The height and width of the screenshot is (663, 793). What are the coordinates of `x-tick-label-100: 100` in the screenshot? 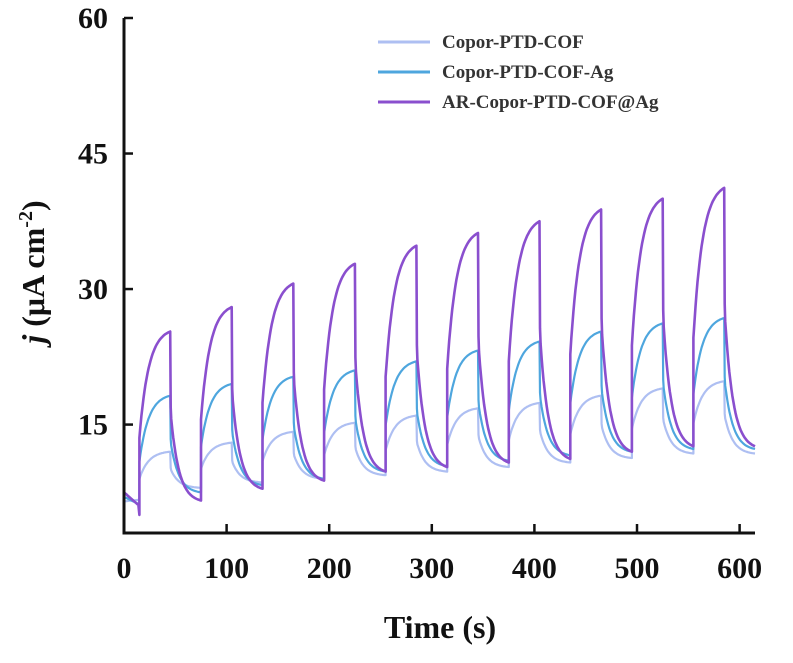 It's located at (226, 568).